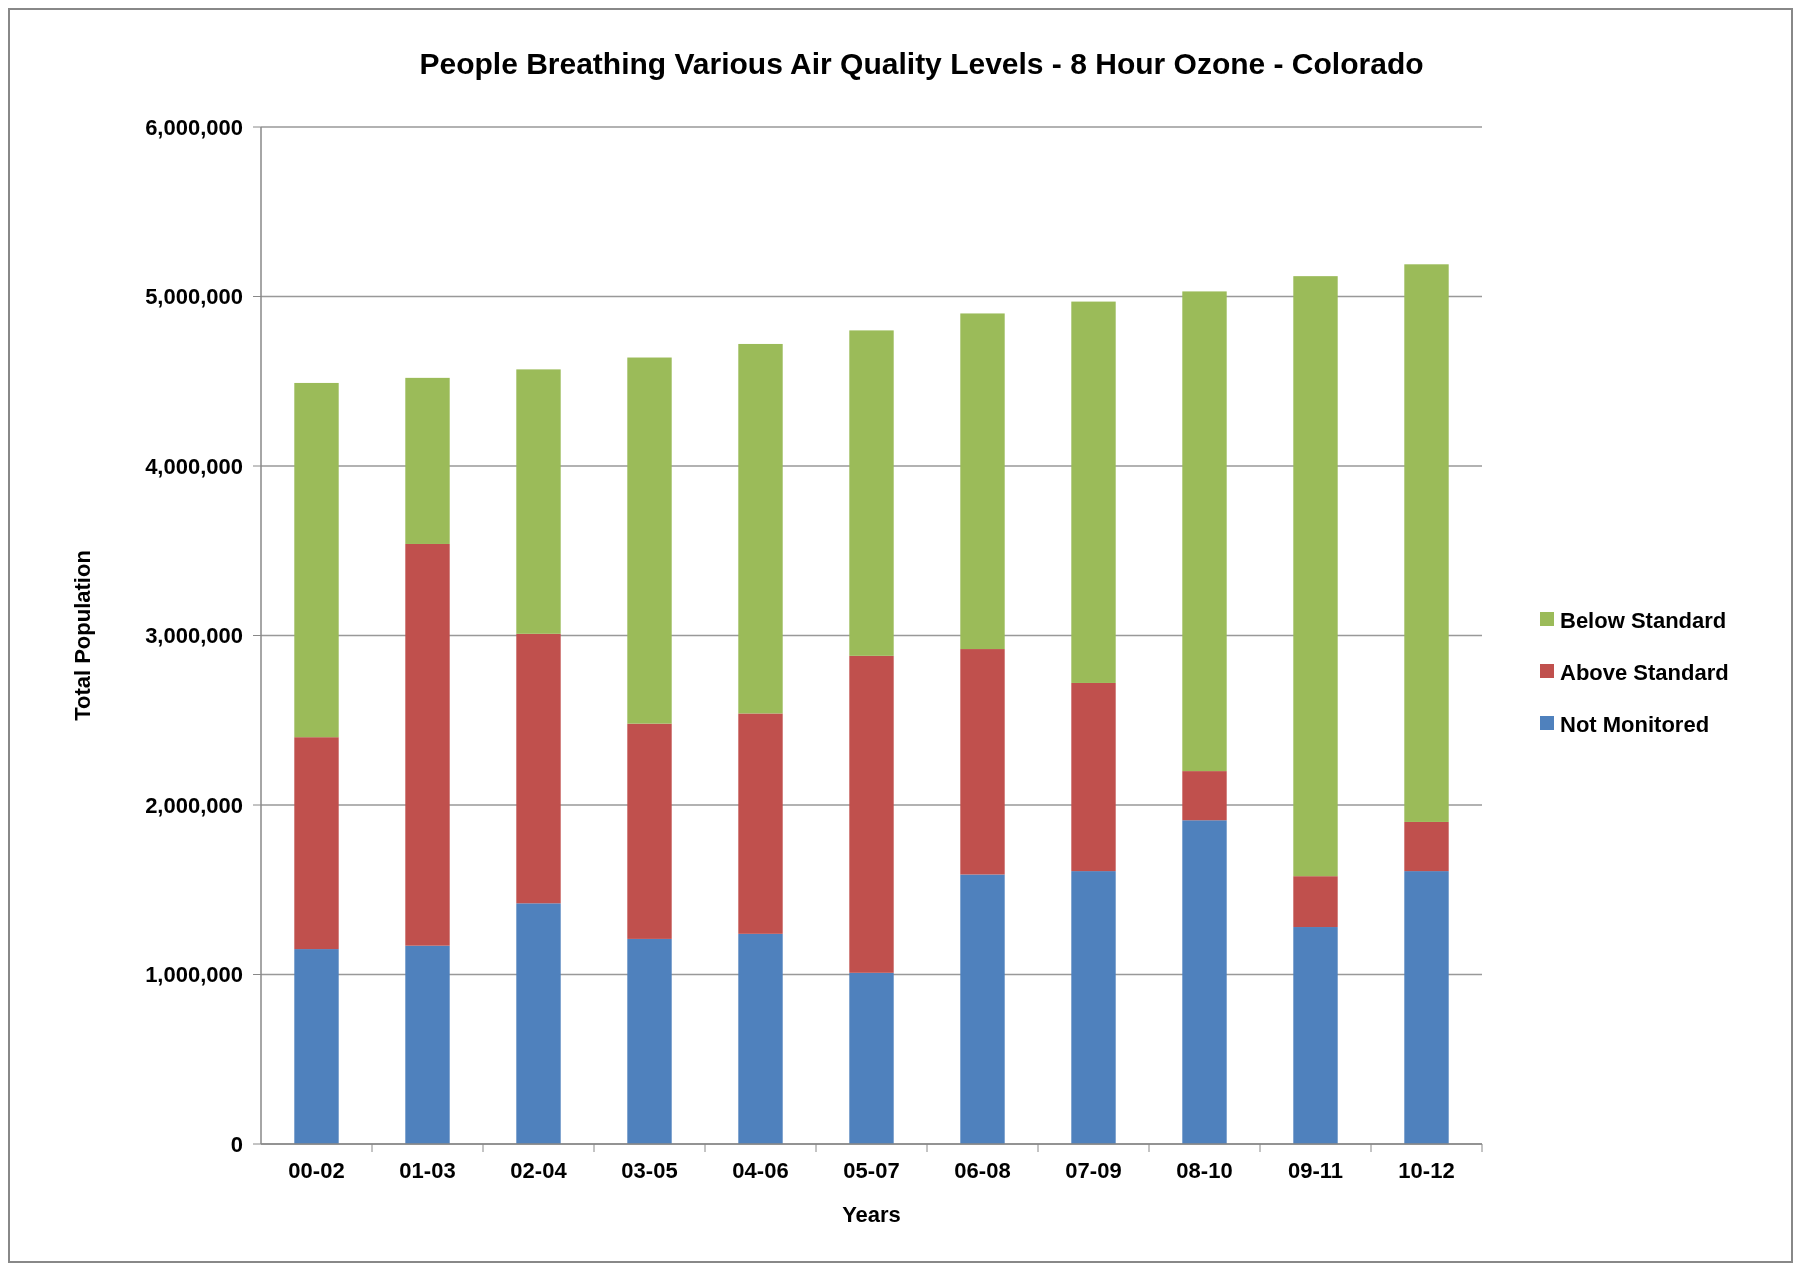  I want to click on y-tick-label: 4,000,000, so click(194, 466).